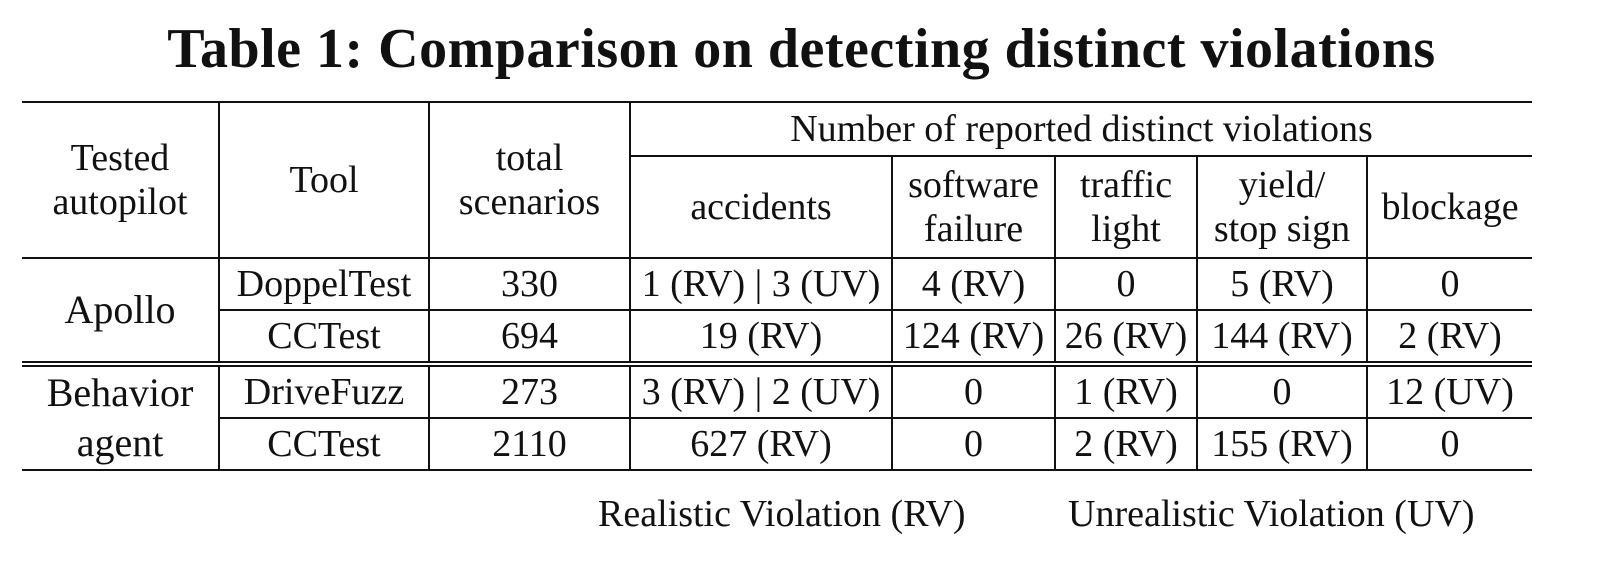 The height and width of the screenshot is (562, 1603). Describe the element at coordinates (530, 180) in the screenshot. I see `header-total-scenarios: total scenarios` at that location.